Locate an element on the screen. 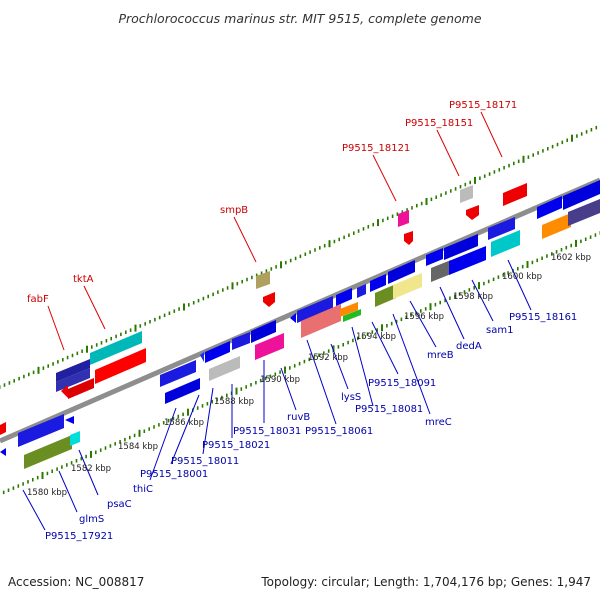  gene-feature-fabF is located at coordinates (73, 370).